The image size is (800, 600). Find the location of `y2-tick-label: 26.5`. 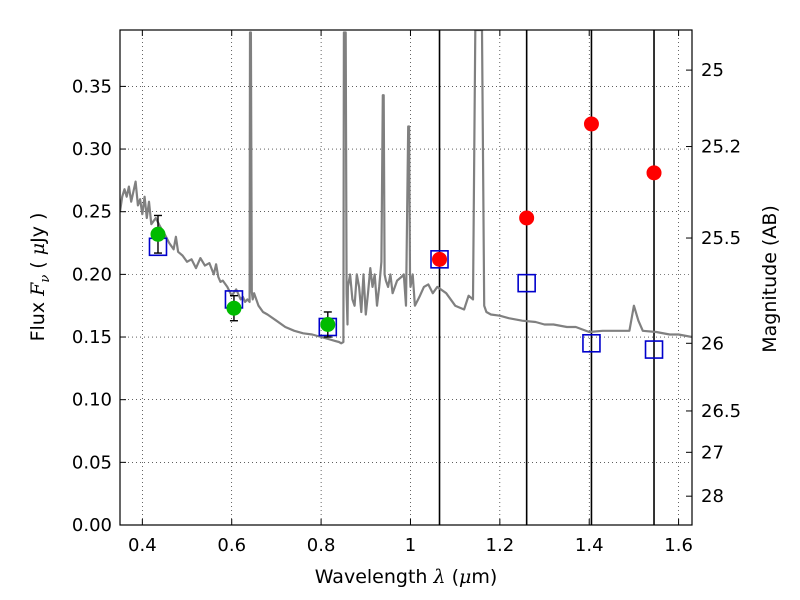

y2-tick-label: 26.5 is located at coordinates (721, 411).